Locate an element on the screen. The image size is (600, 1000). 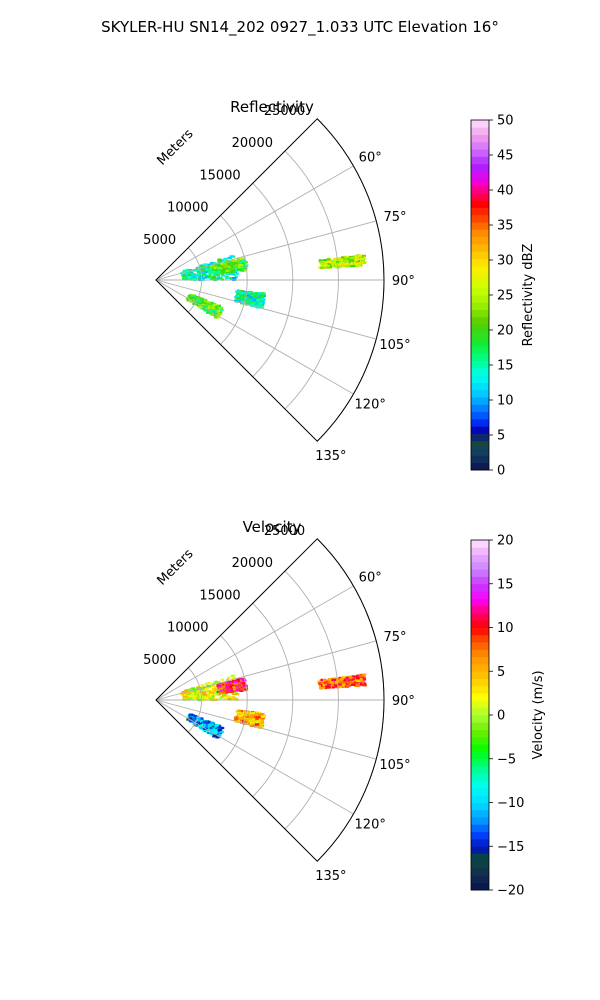
reflectivity-radial-axis-label: Meters is located at coordinates (176, 147).